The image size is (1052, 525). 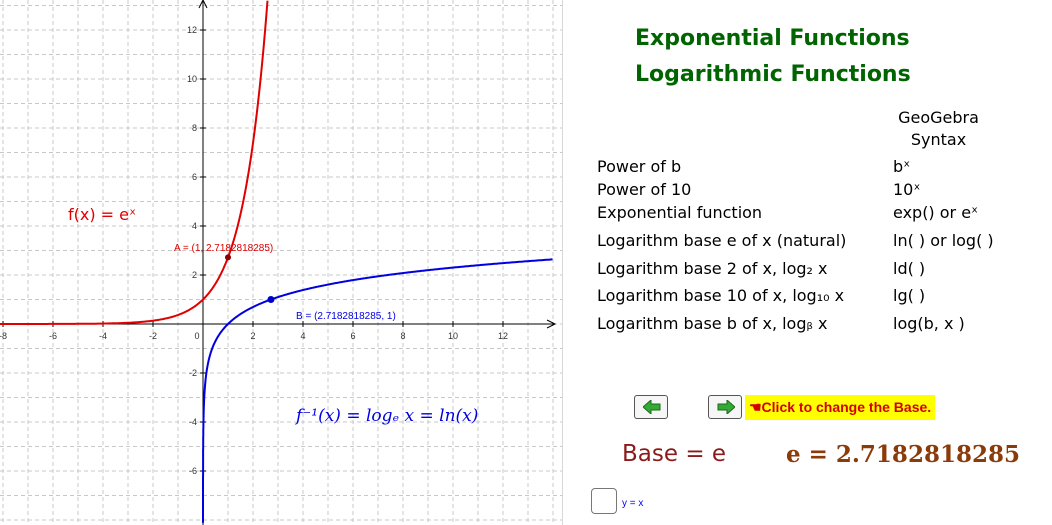 What do you see at coordinates (352, 336) in the screenshot?
I see `x-tick-label: 6` at bounding box center [352, 336].